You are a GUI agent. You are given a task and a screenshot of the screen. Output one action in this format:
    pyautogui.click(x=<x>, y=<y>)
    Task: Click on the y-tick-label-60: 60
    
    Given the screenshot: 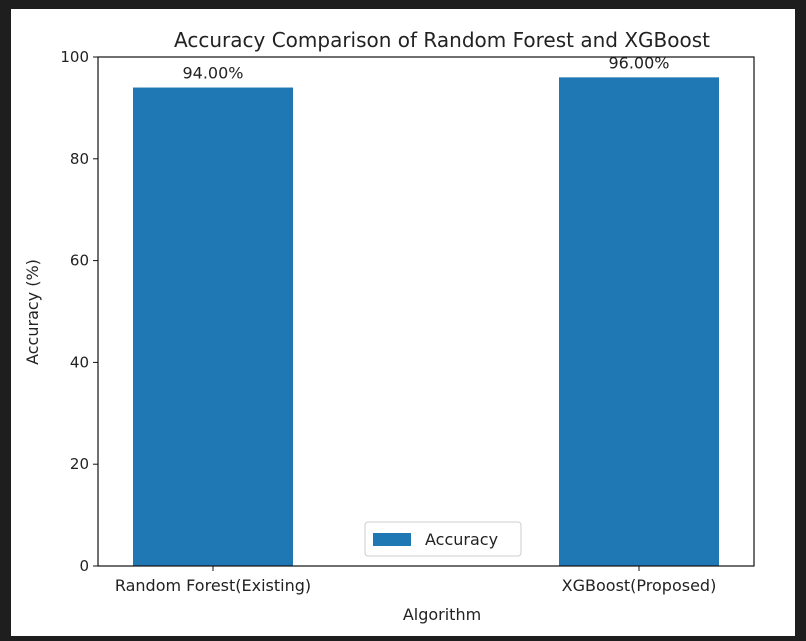 What is the action you would take?
    pyautogui.click(x=79, y=261)
    